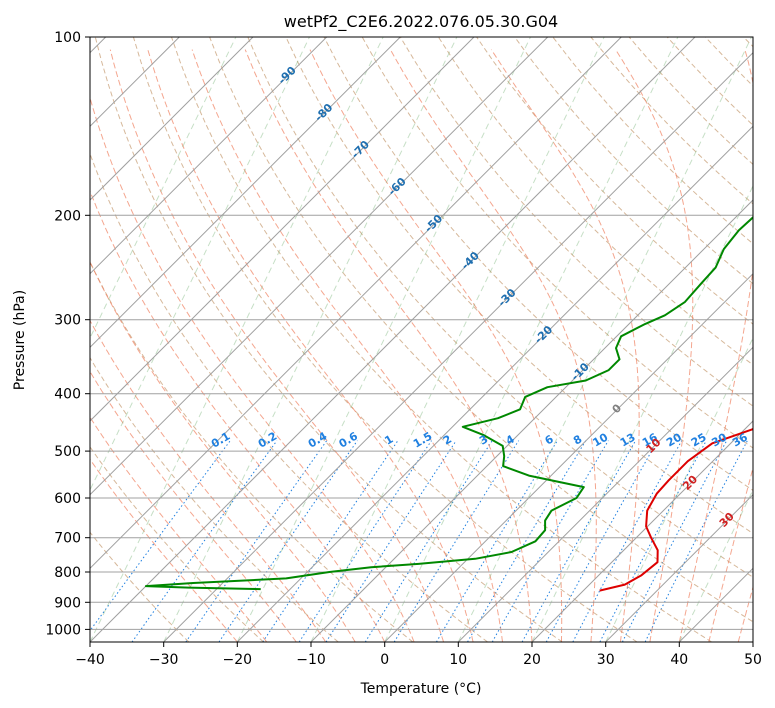  Describe the element at coordinates (67, 38) in the screenshot. I see `y-tick-label: 100` at that location.